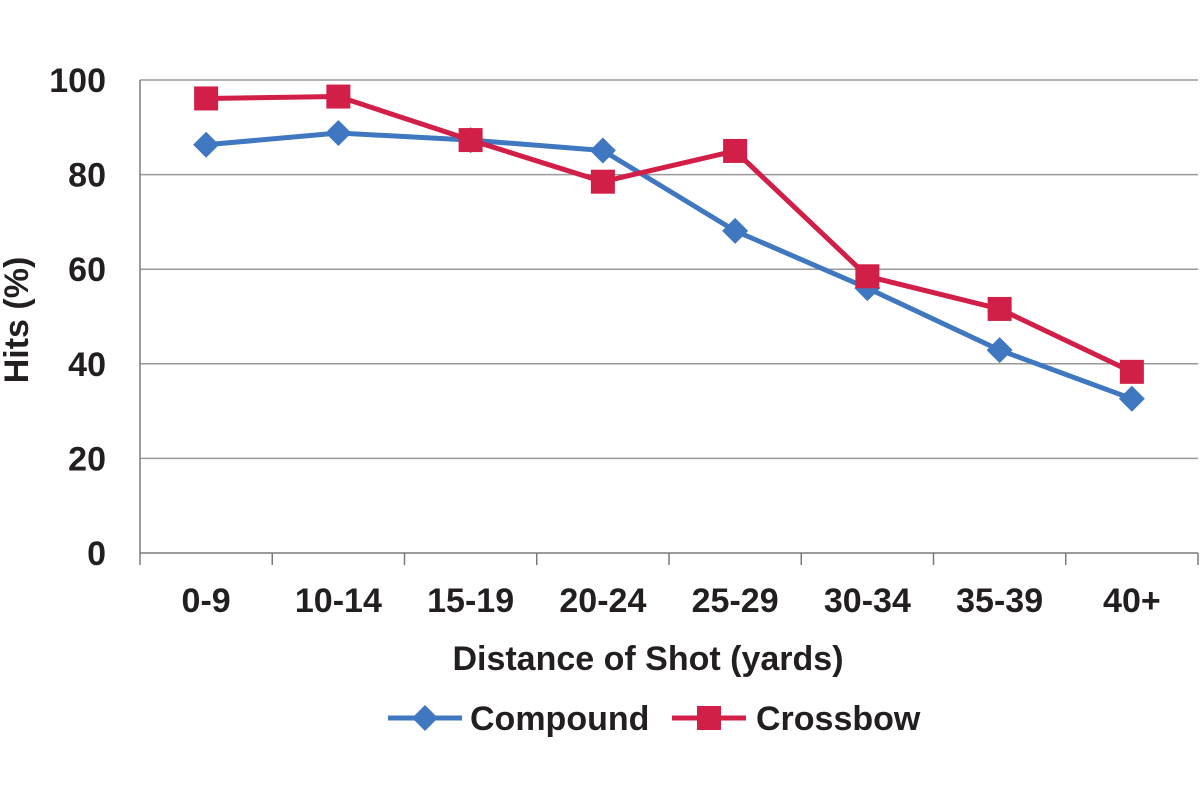 This screenshot has width=1200, height=800. Describe the element at coordinates (338, 601) in the screenshot. I see `x-tick-label: 10-14` at that location.